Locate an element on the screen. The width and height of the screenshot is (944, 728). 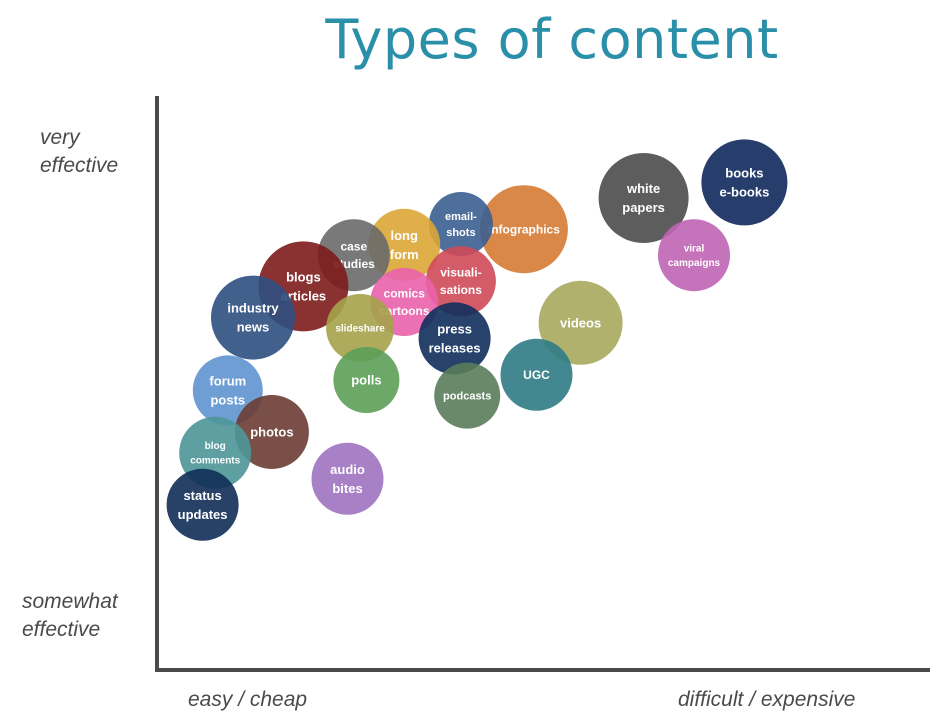
bubble-label: shots is located at coordinates (460, 233).